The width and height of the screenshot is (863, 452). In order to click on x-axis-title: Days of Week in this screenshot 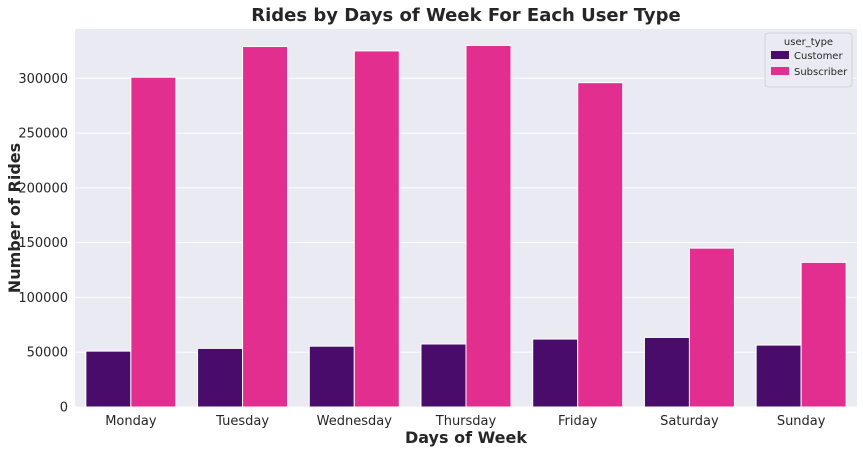, I will do `click(466, 437)`.